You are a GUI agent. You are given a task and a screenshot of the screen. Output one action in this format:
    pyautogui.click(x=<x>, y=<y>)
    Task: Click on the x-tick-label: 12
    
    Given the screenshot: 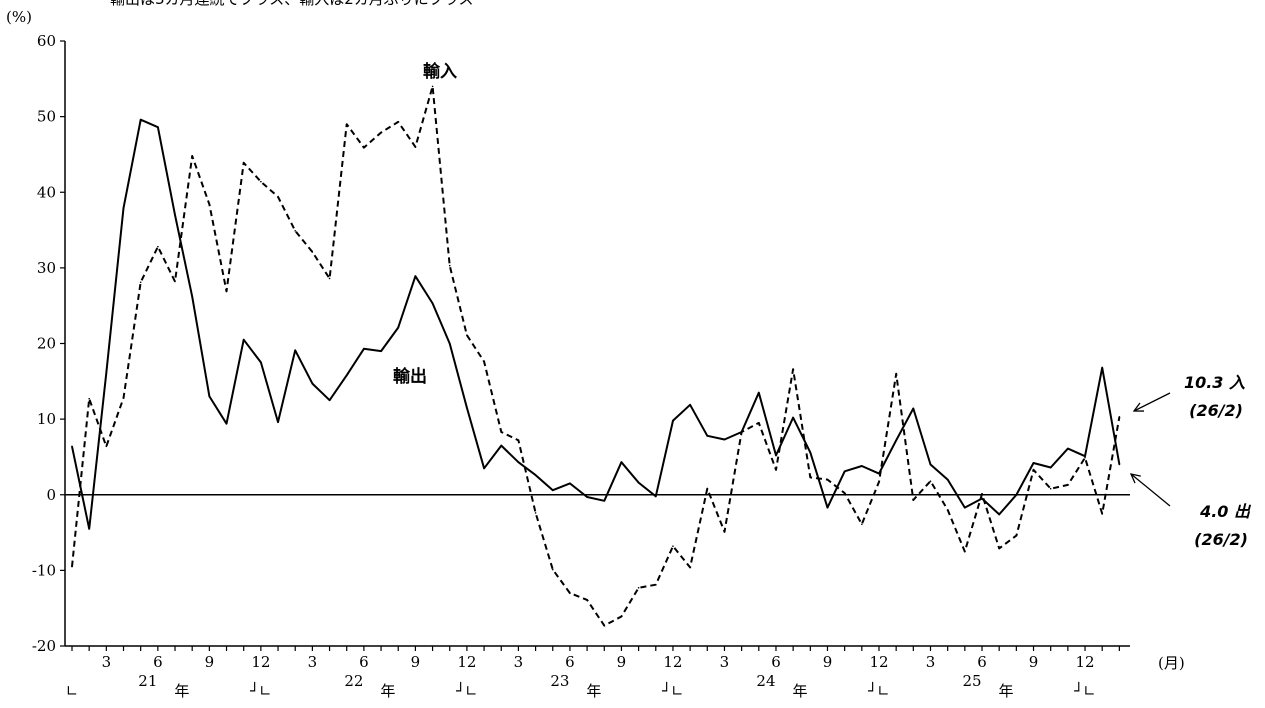 What is the action you would take?
    pyautogui.click(x=878, y=662)
    